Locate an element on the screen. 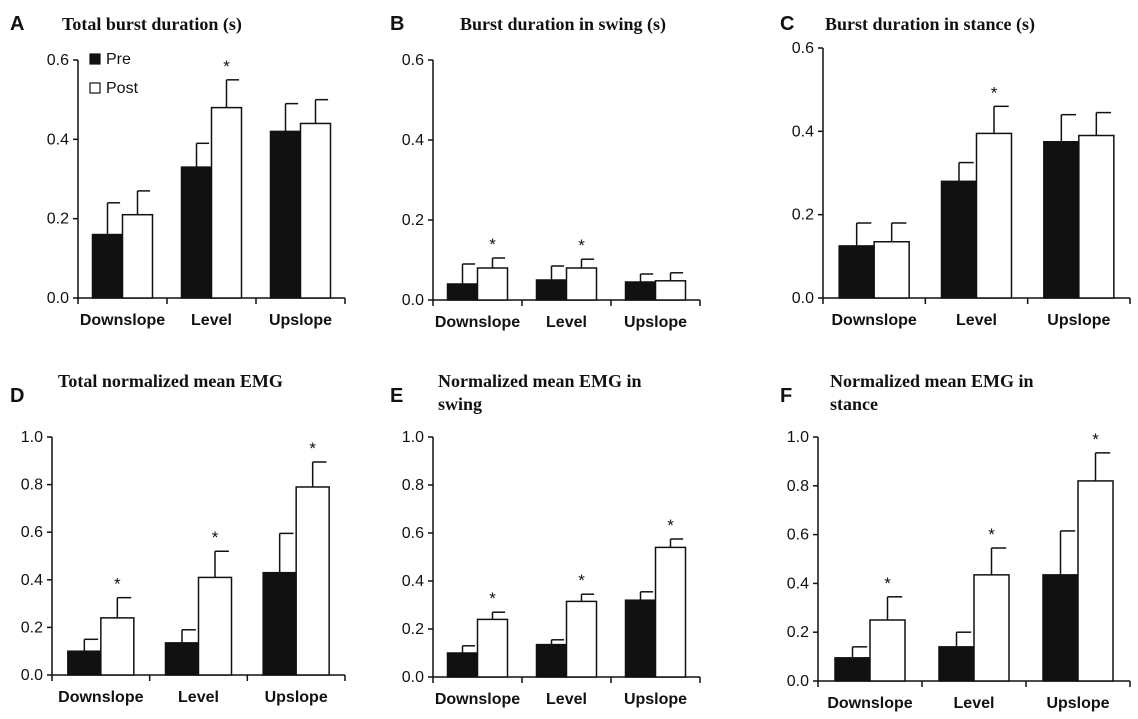 This screenshot has height=719, width=1138. legend-swatch-post is located at coordinates (95, 88).